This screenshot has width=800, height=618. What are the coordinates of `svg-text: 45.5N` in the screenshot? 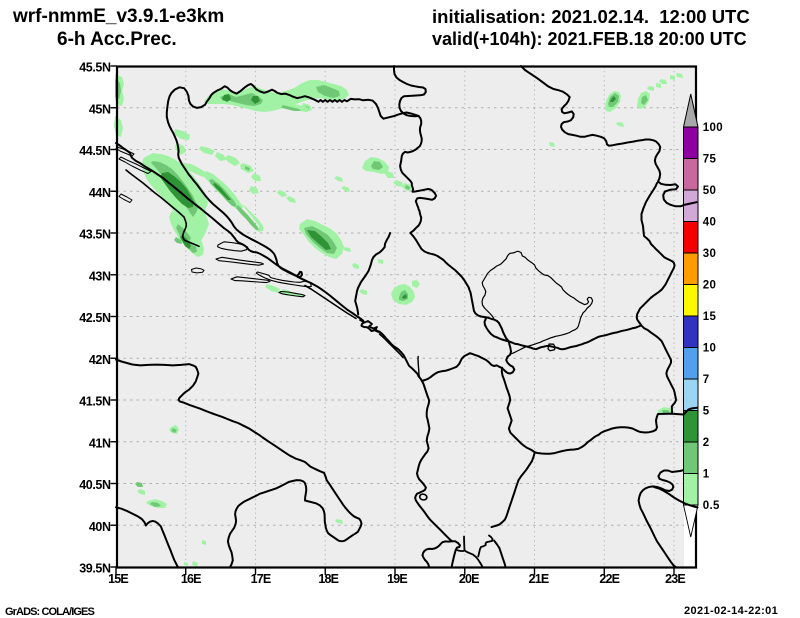 It's located at (95, 68).